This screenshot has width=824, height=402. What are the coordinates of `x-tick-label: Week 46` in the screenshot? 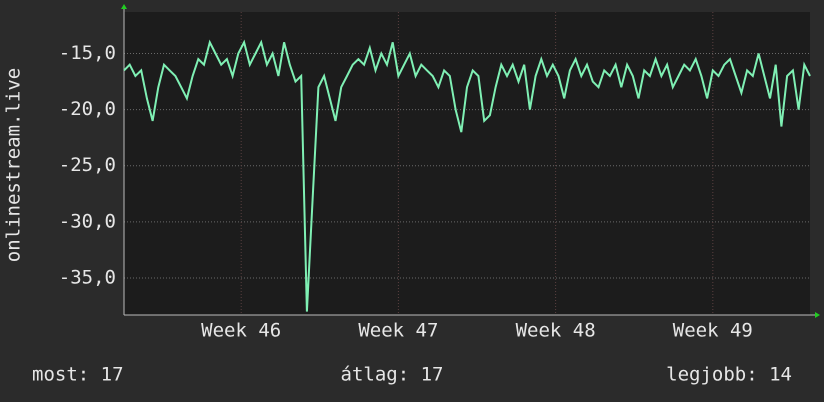 It's located at (241, 331).